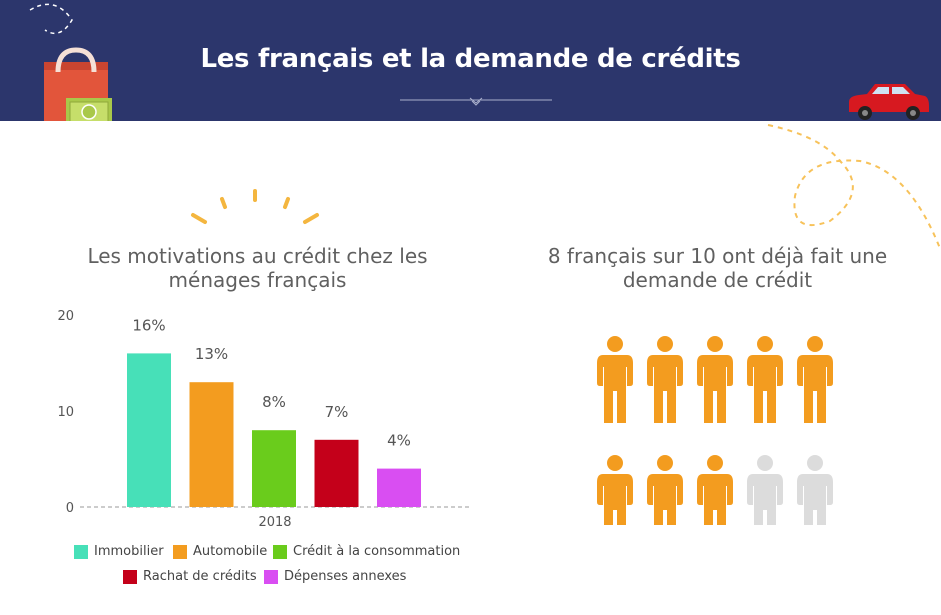  I want to click on page-title: Les français et la demande de crédits, so click(470, 59).